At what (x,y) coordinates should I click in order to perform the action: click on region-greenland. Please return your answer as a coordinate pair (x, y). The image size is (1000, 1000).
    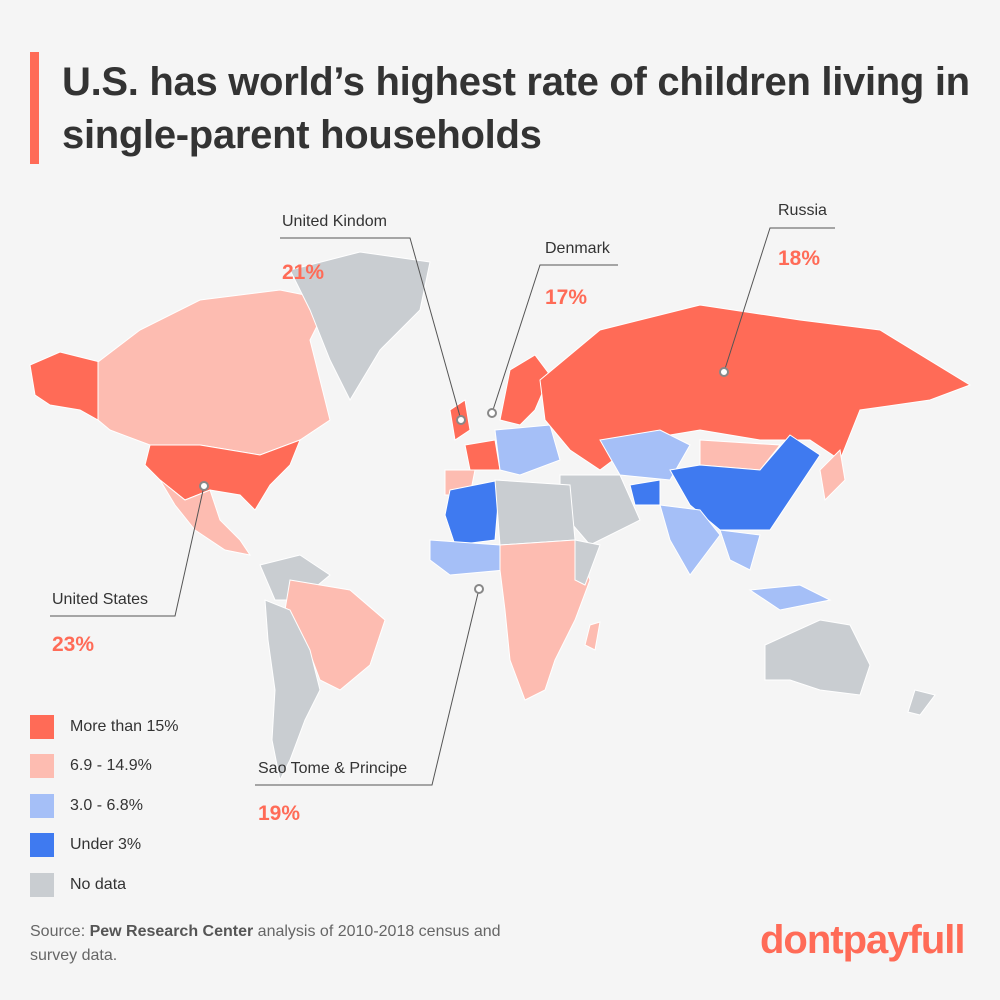
    Looking at the image, I should click on (360, 326).